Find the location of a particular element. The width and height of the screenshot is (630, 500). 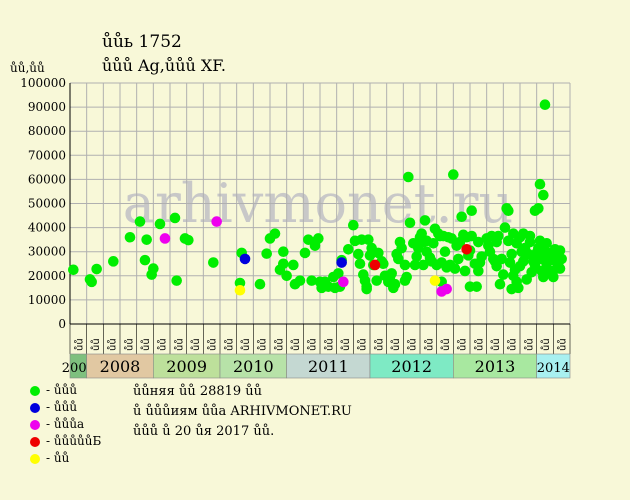

year-label: 2011 is located at coordinates (328, 366).